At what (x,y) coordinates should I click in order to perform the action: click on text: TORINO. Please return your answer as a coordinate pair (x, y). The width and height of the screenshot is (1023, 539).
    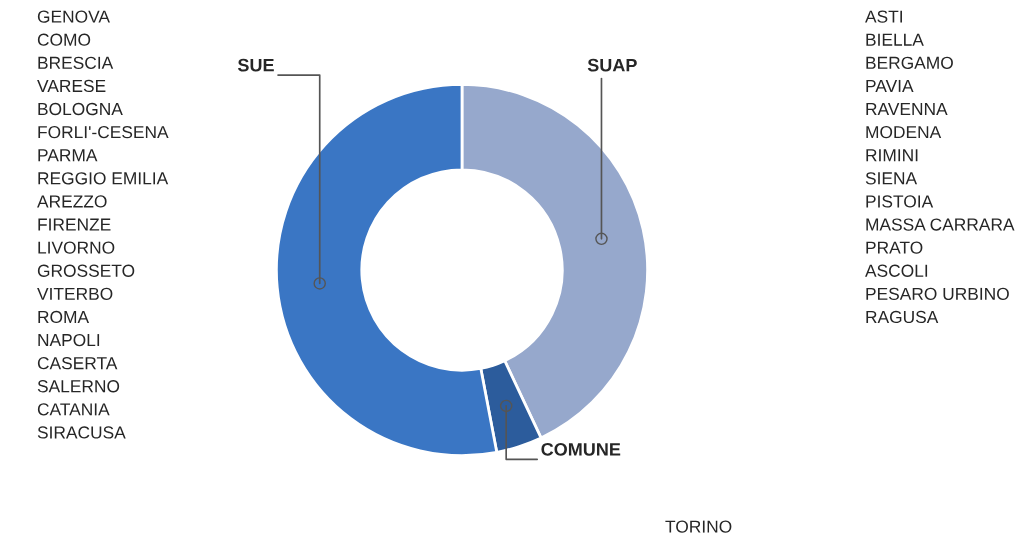
    Looking at the image, I should click on (698, 526).